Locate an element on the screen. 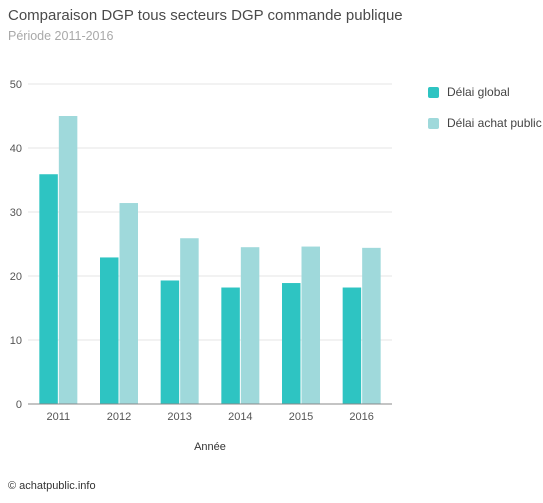  x-tick-label: 2013 is located at coordinates (179, 417).